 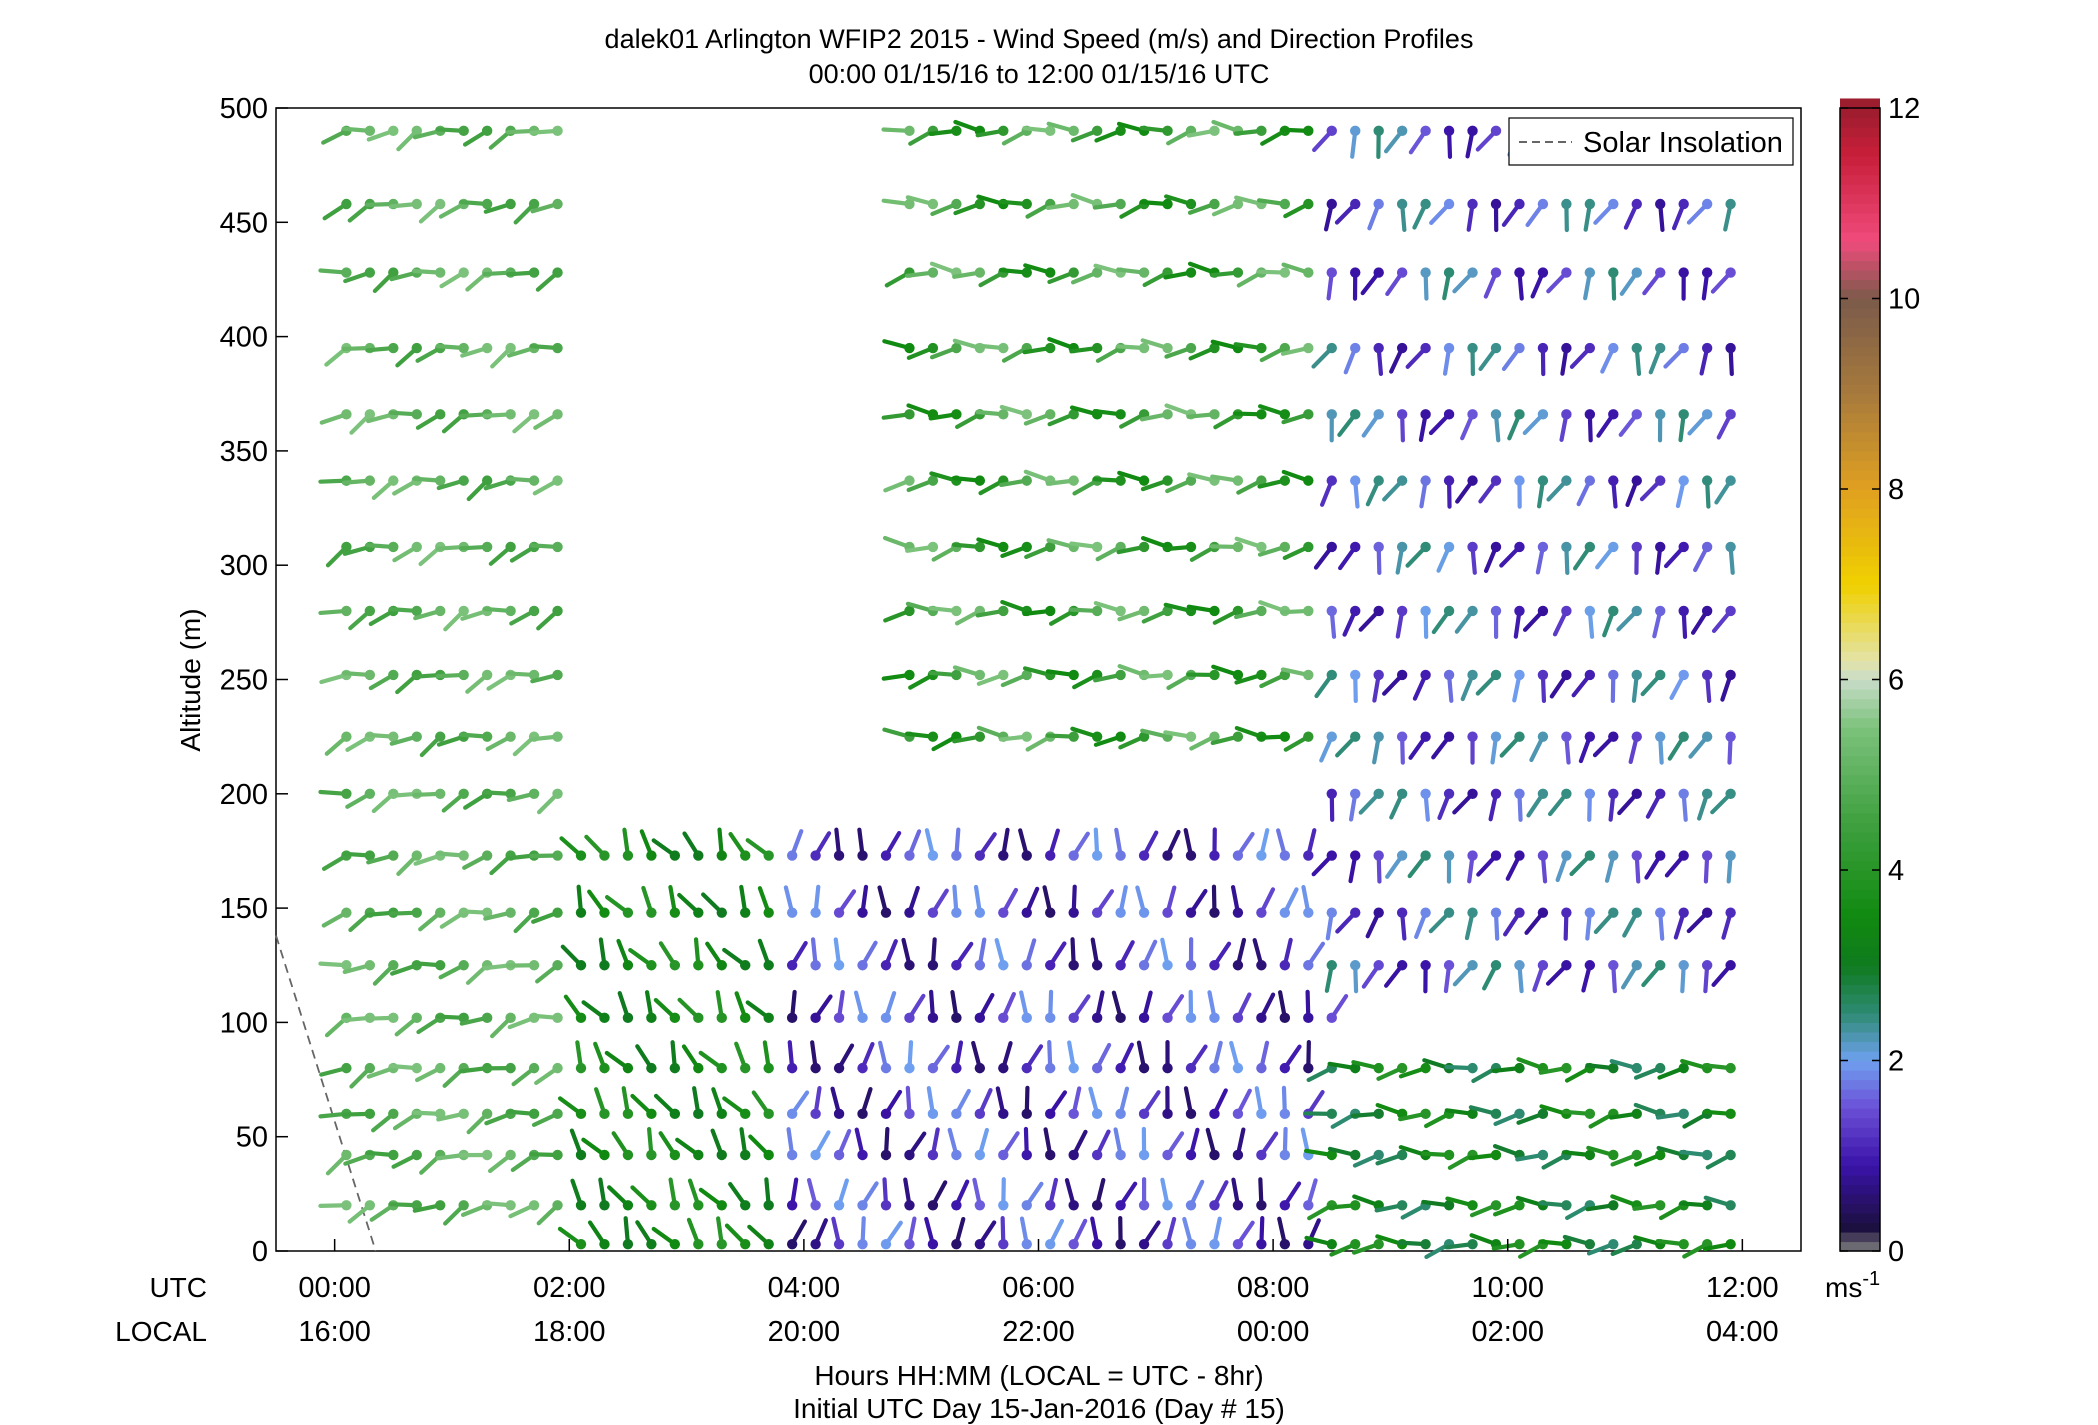 I want to click on y-tick-label: 500, so click(x=244, y=109).